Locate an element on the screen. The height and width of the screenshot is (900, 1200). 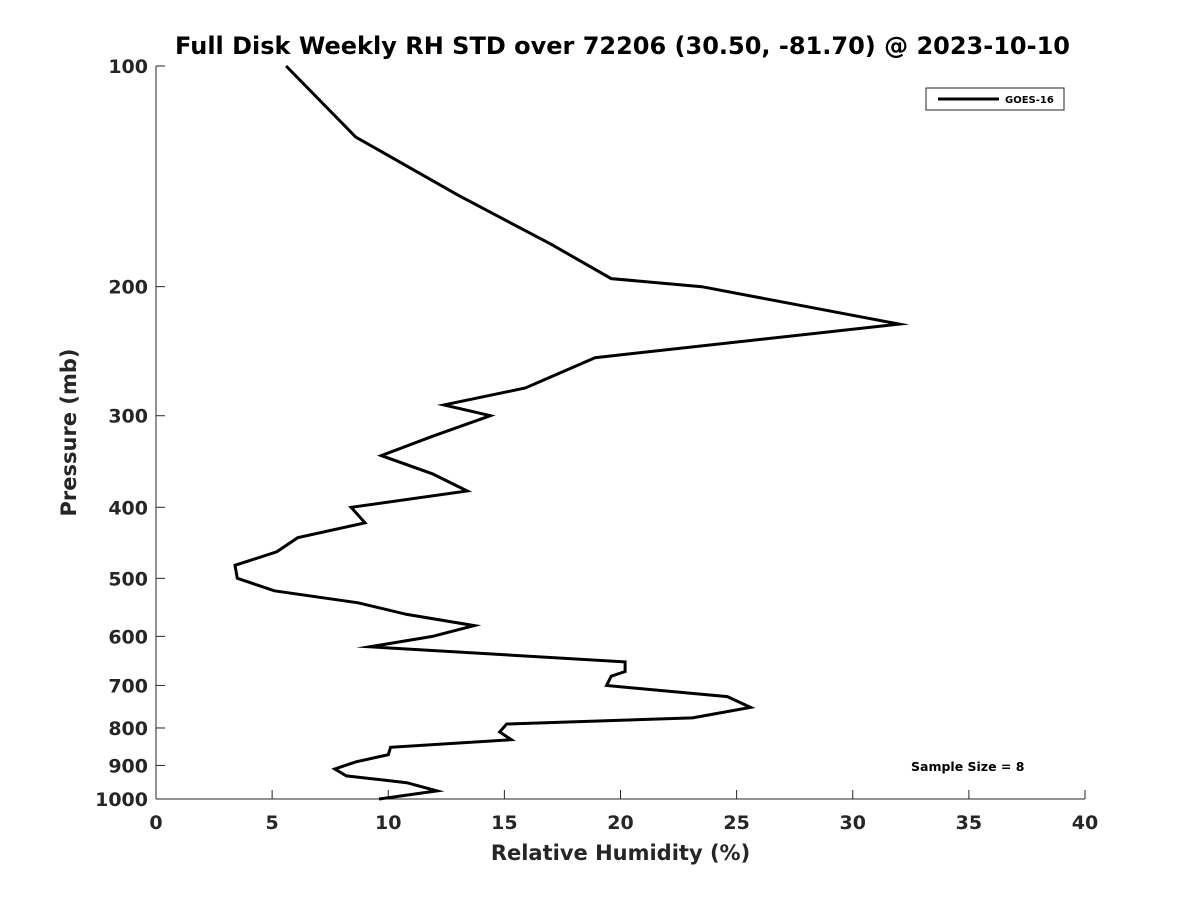
x-axis-ticks: 0 5 10 15 20 25 30 35 40 is located at coordinates (623, 812).